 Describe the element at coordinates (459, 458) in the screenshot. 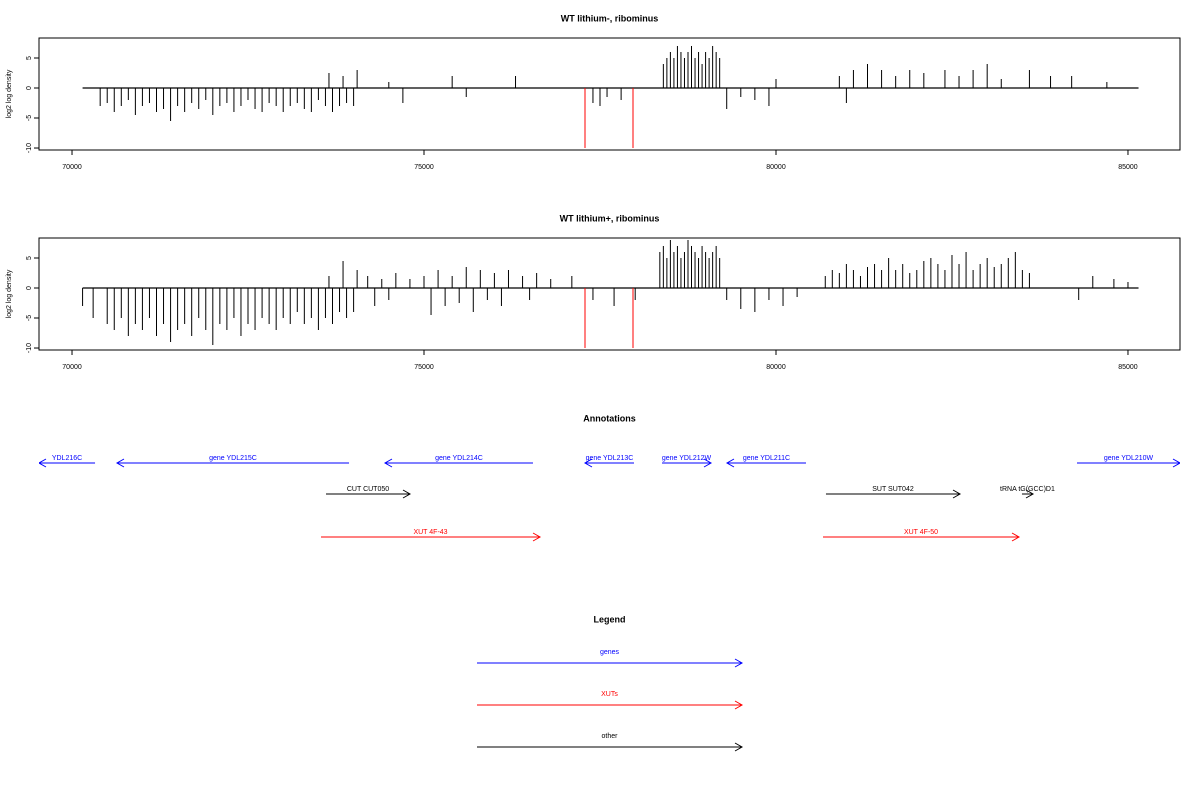

I see `feature-label: gene YDL214C` at that location.